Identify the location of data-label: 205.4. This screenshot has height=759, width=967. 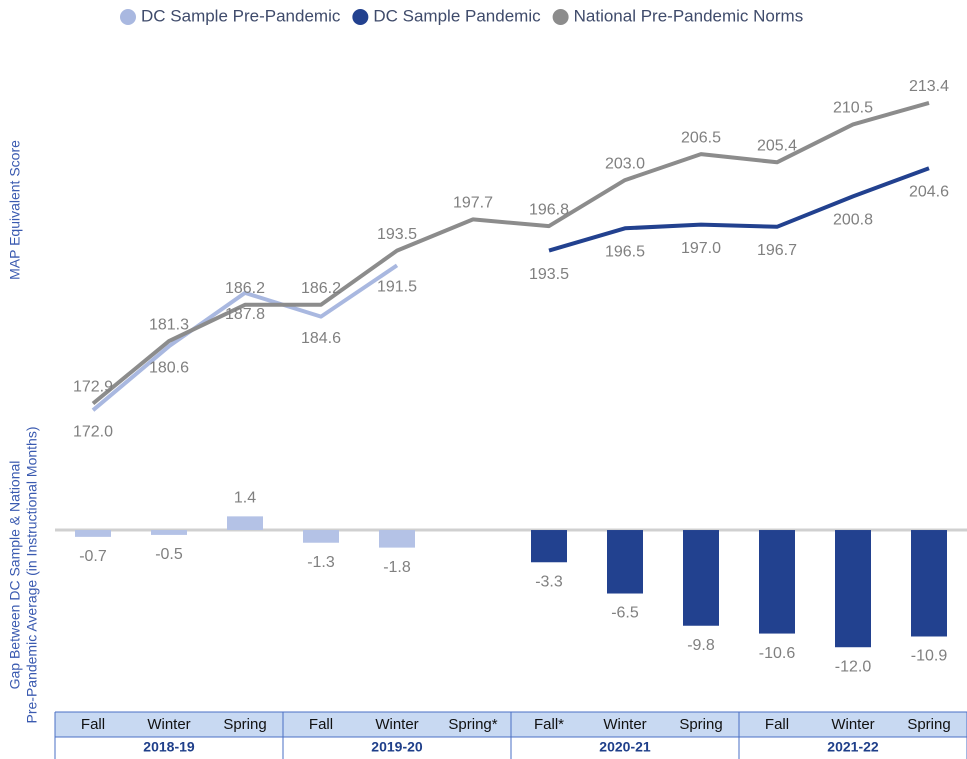
(777, 145).